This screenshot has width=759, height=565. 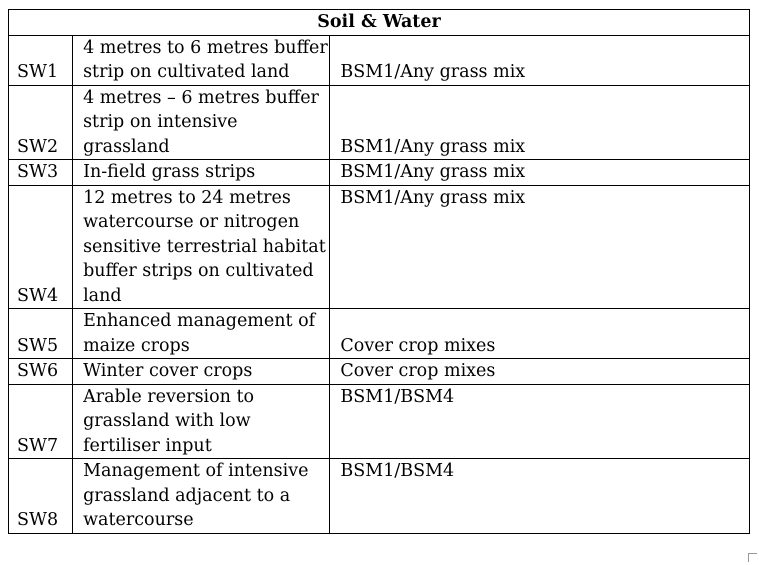 I want to click on option-code: SW3, so click(x=40, y=172).